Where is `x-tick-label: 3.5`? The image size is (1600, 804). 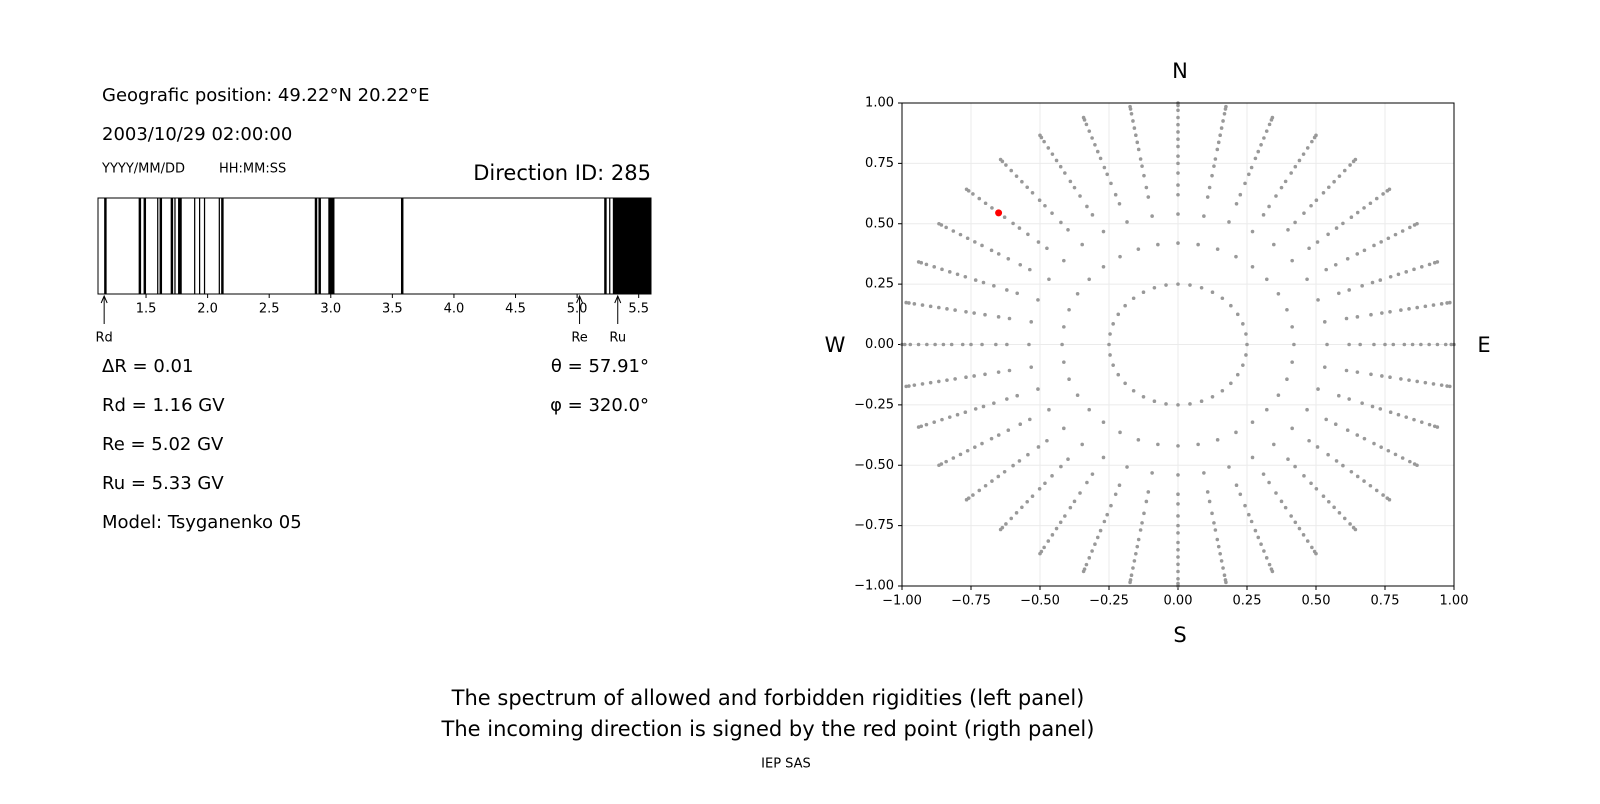
x-tick-label: 3.5 is located at coordinates (392, 309).